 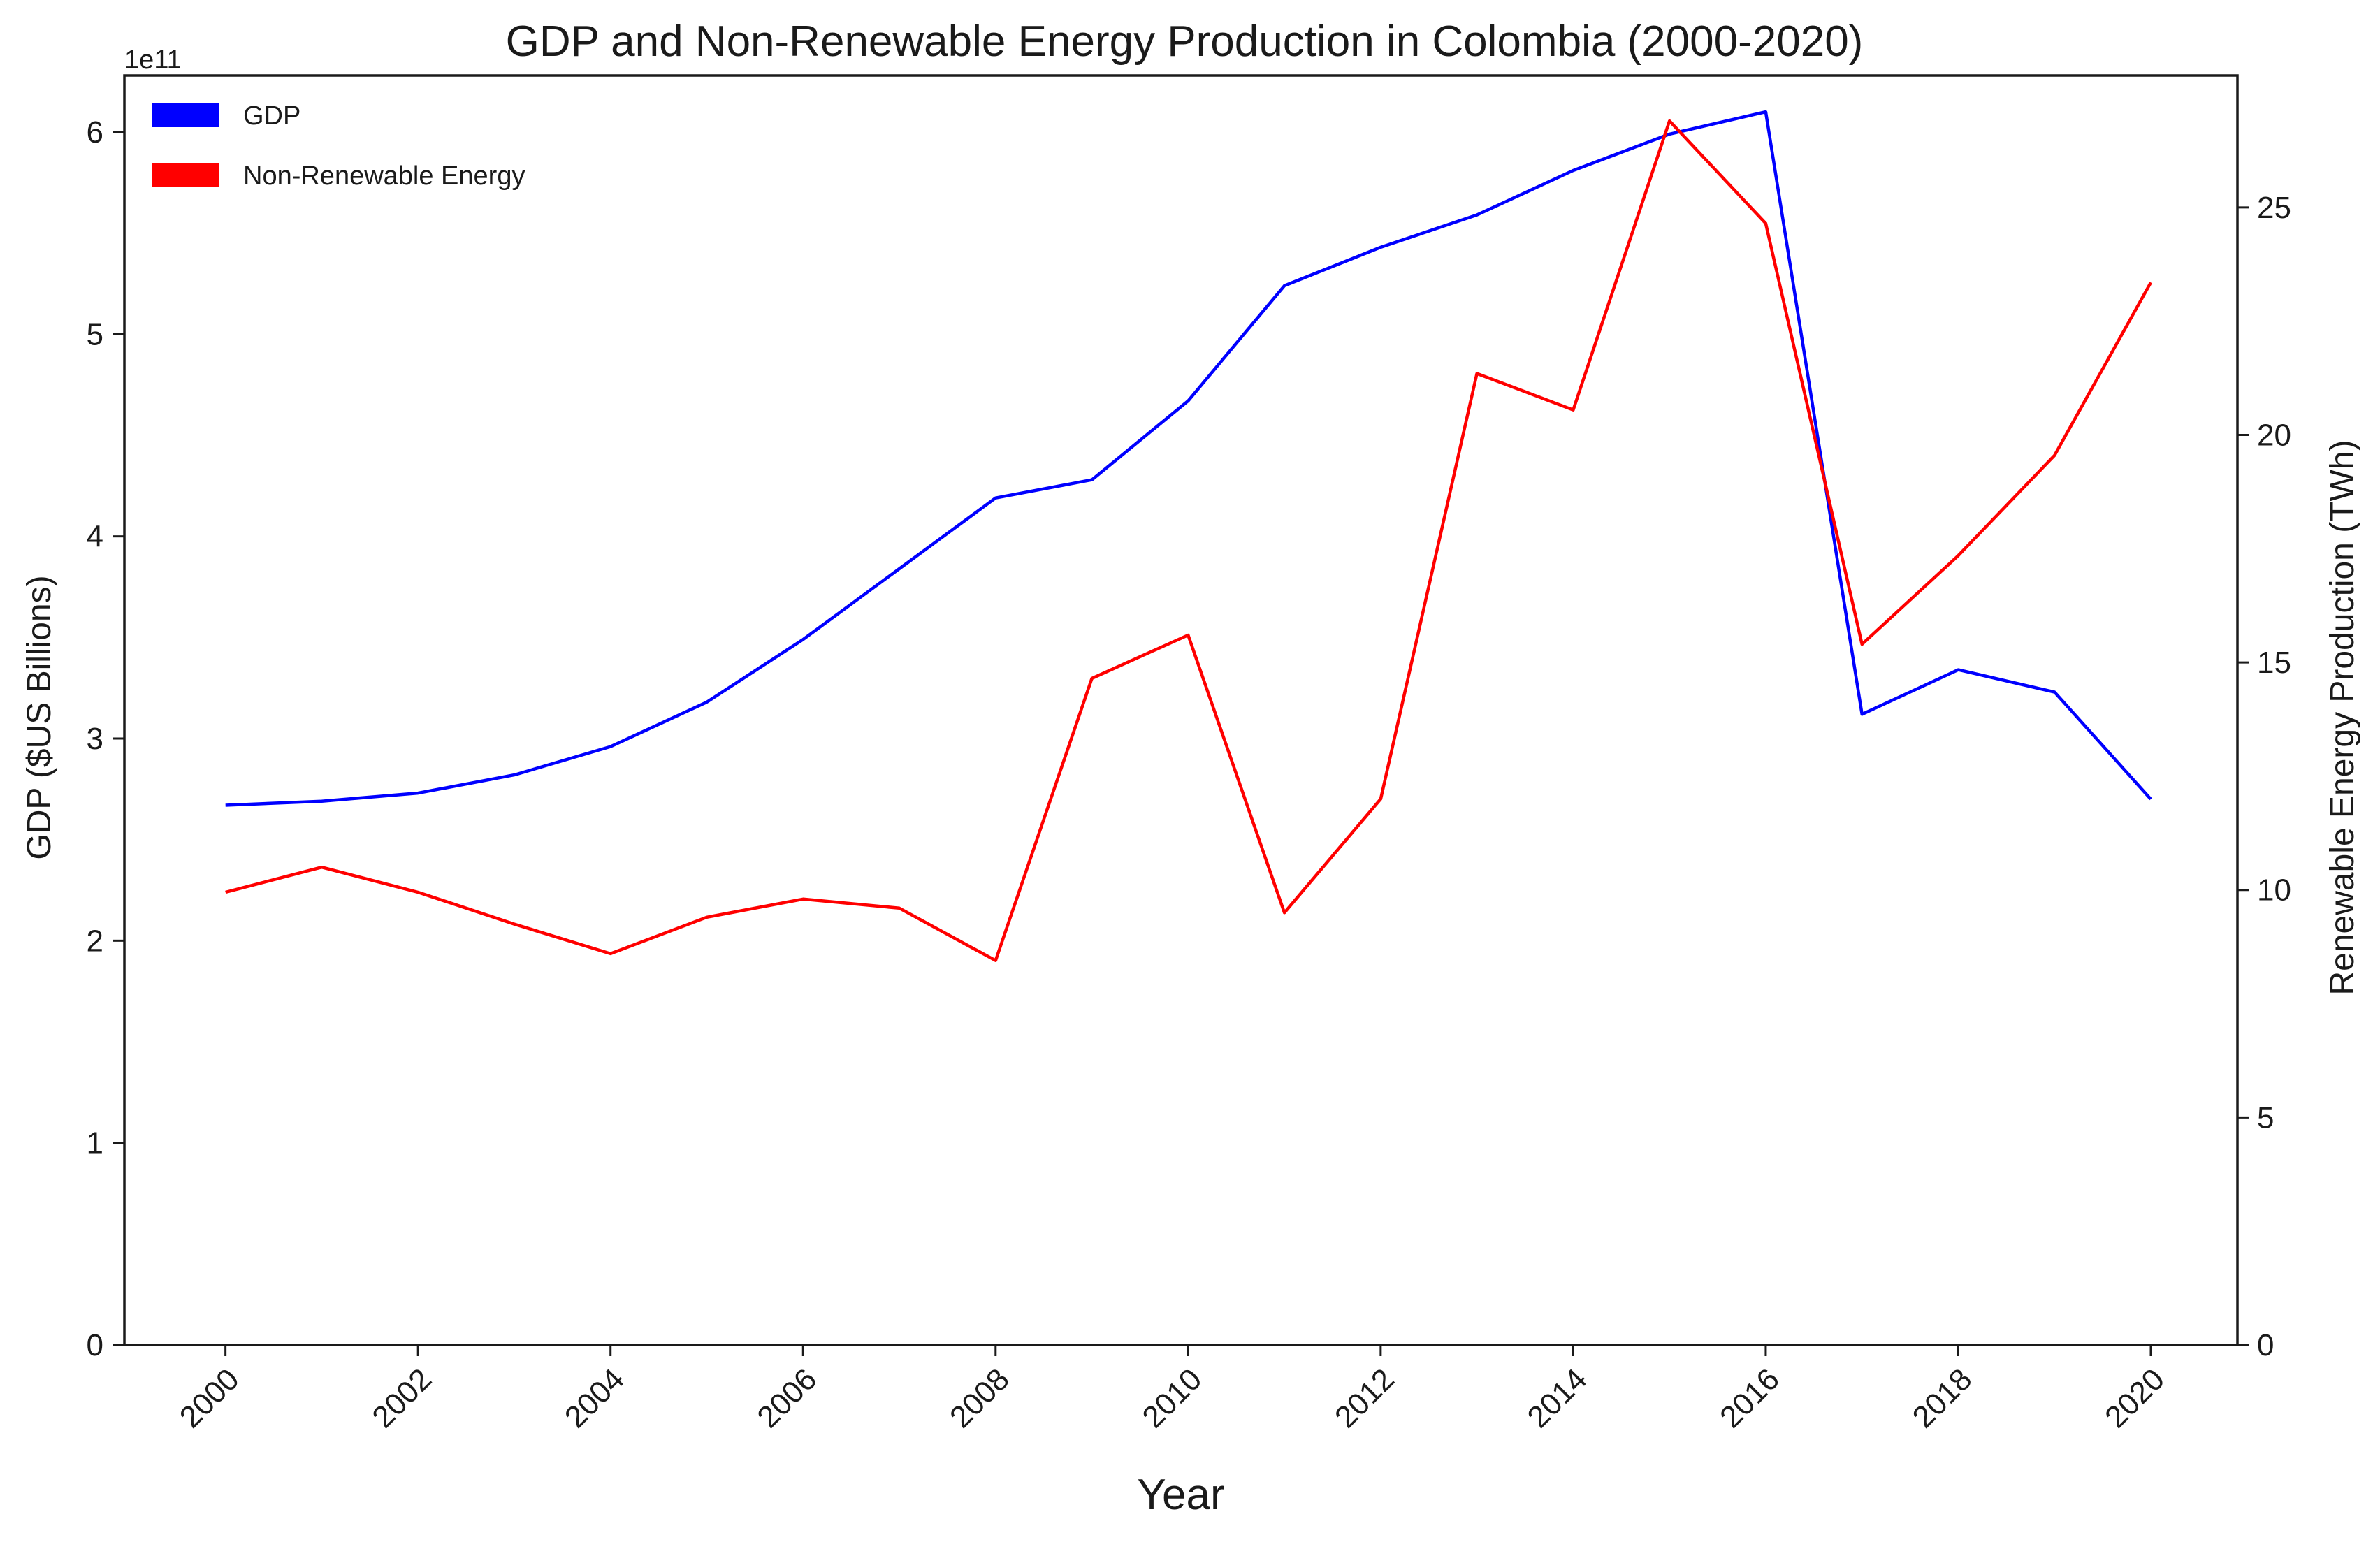 I want to click on x-tick-label: 2018, so click(x=1942, y=1398).